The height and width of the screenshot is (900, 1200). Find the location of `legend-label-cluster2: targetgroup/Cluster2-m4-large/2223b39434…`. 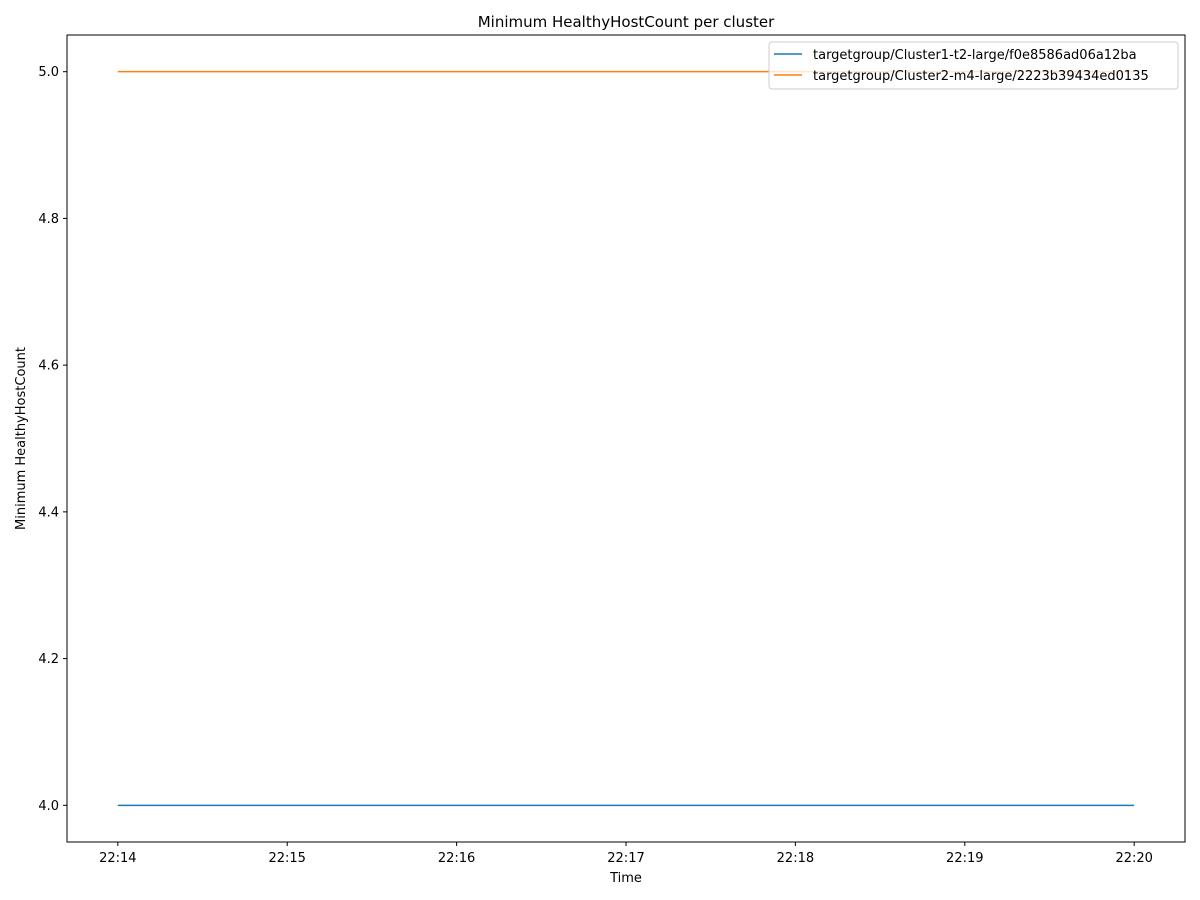

legend-label-cluster2: targetgroup/Cluster2-m4-large/2223b39434… is located at coordinates (981, 76).